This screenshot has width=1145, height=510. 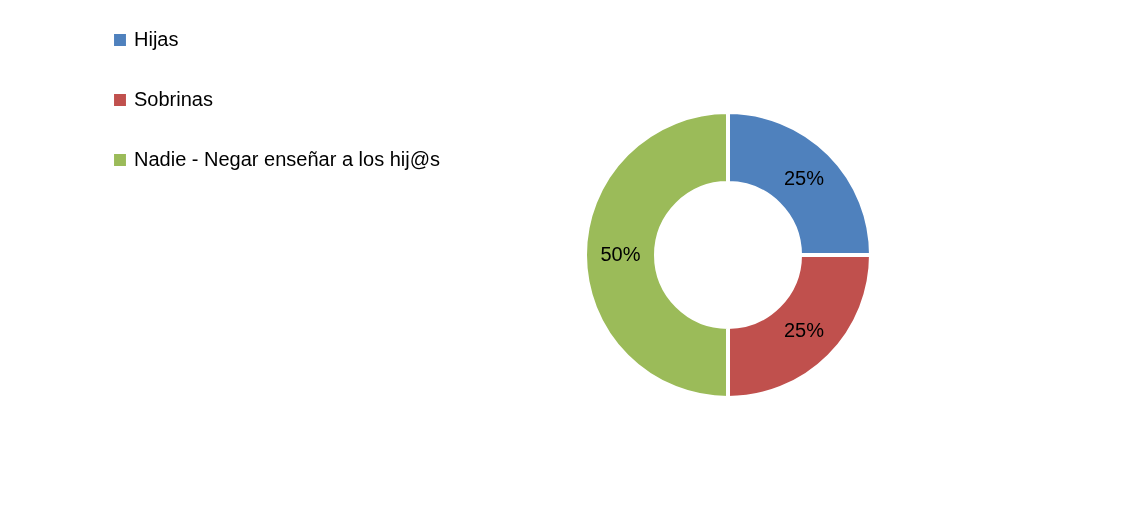 What do you see at coordinates (173, 99) in the screenshot?
I see `legend-label: Sobrinas` at bounding box center [173, 99].